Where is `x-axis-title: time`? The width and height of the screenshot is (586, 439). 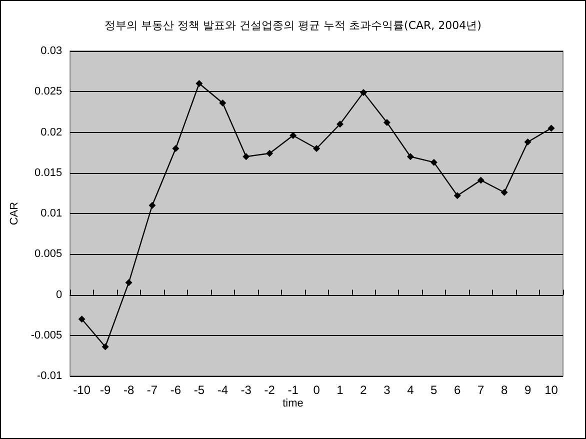
x-axis-title: time is located at coordinates (293, 404).